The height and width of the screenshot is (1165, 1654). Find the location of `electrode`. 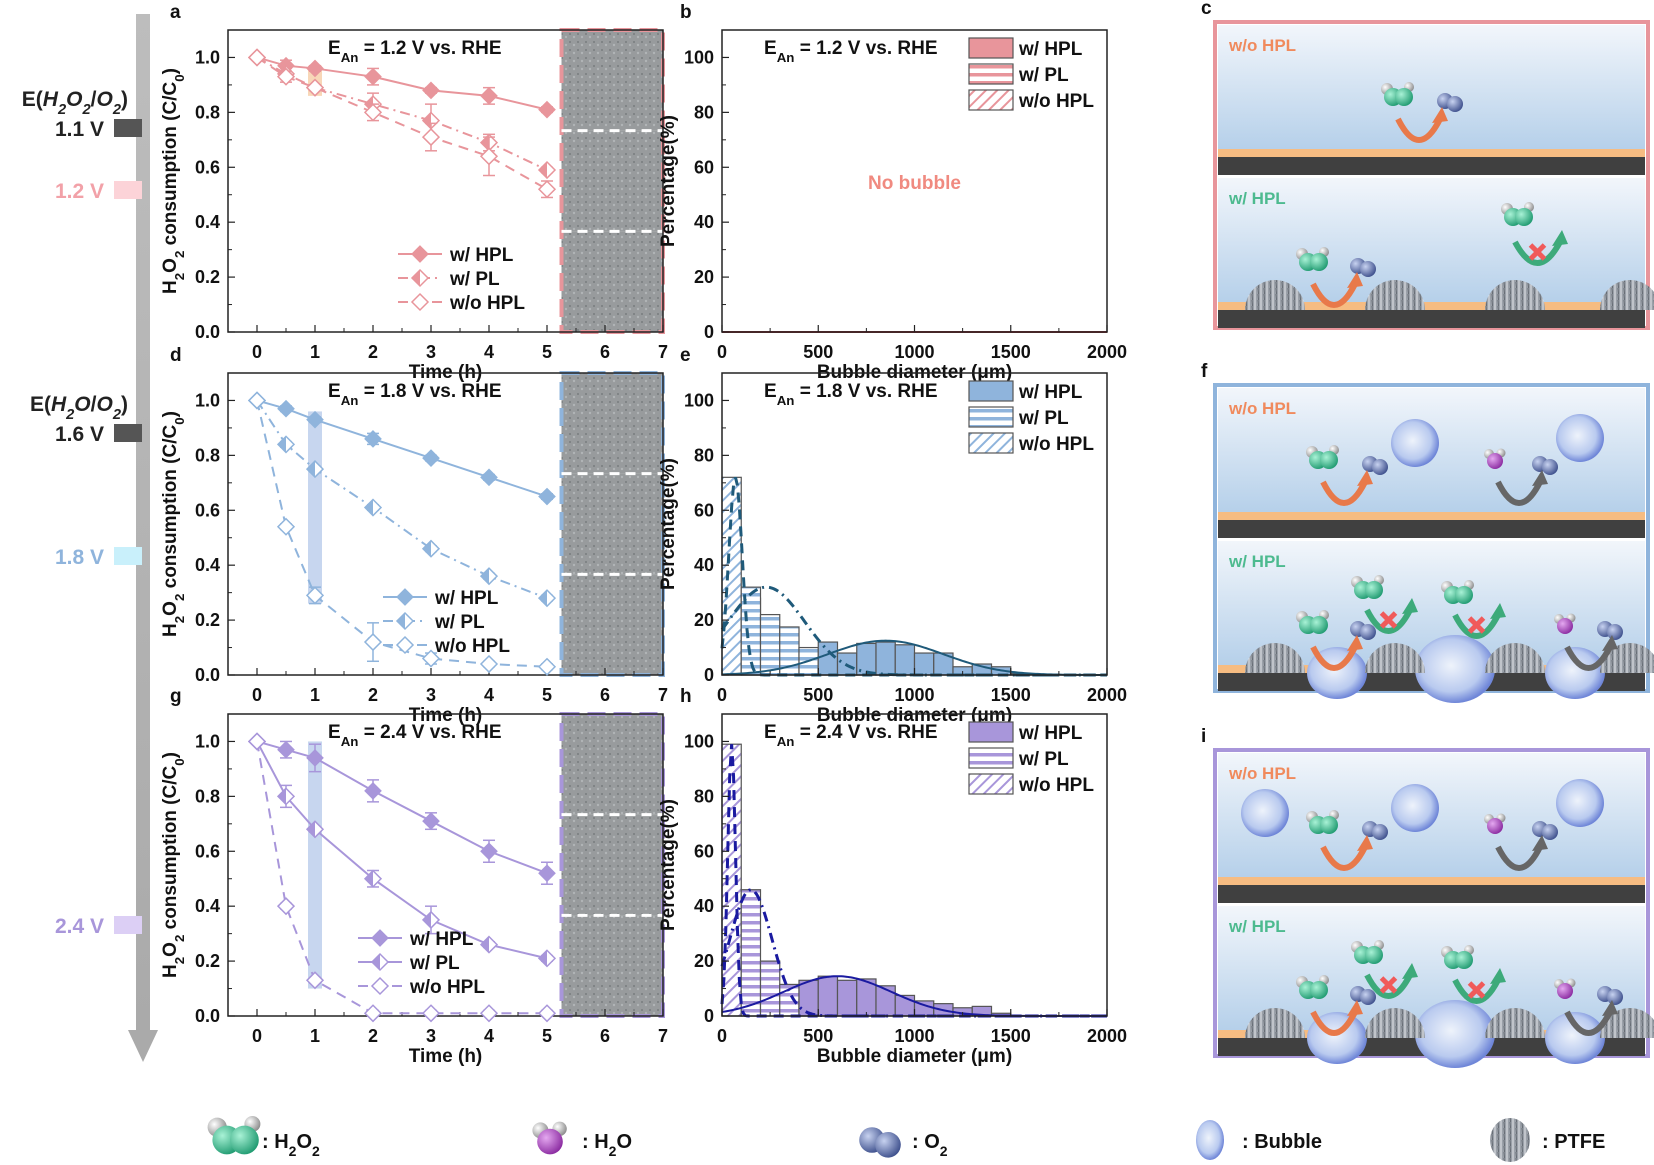

electrode is located at coordinates (1431, 319).